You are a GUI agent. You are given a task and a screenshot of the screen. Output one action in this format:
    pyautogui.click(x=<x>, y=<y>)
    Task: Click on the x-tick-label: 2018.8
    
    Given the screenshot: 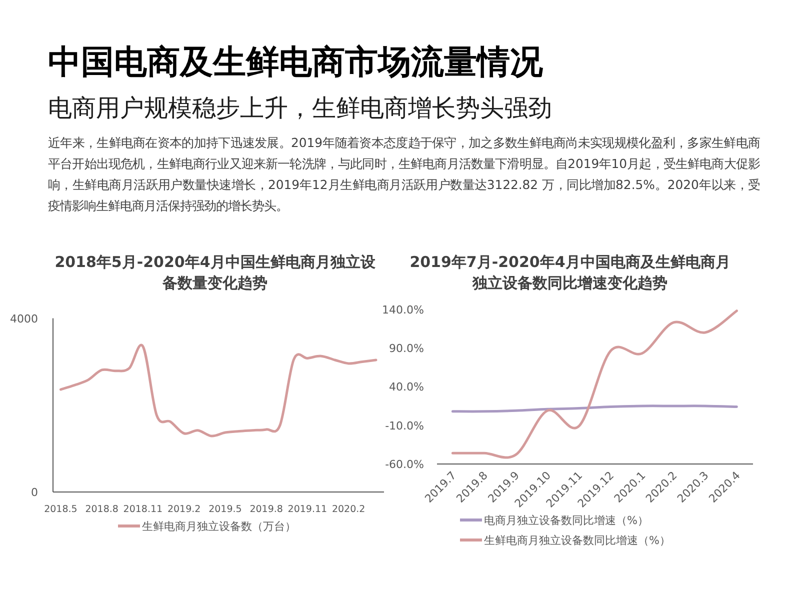 What is the action you would take?
    pyautogui.click(x=101, y=509)
    